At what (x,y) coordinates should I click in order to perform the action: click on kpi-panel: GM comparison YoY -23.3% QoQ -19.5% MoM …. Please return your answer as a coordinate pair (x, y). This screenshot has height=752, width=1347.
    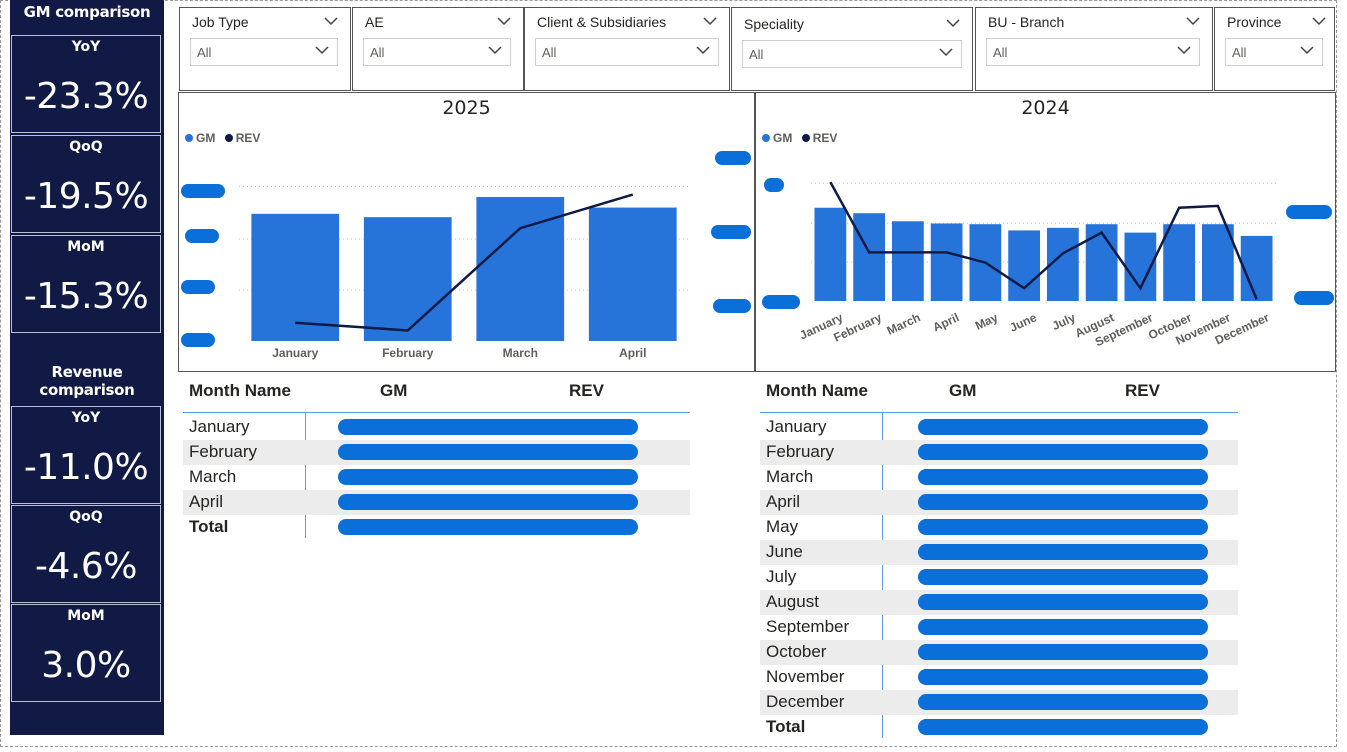
    Looking at the image, I should click on (87, 367).